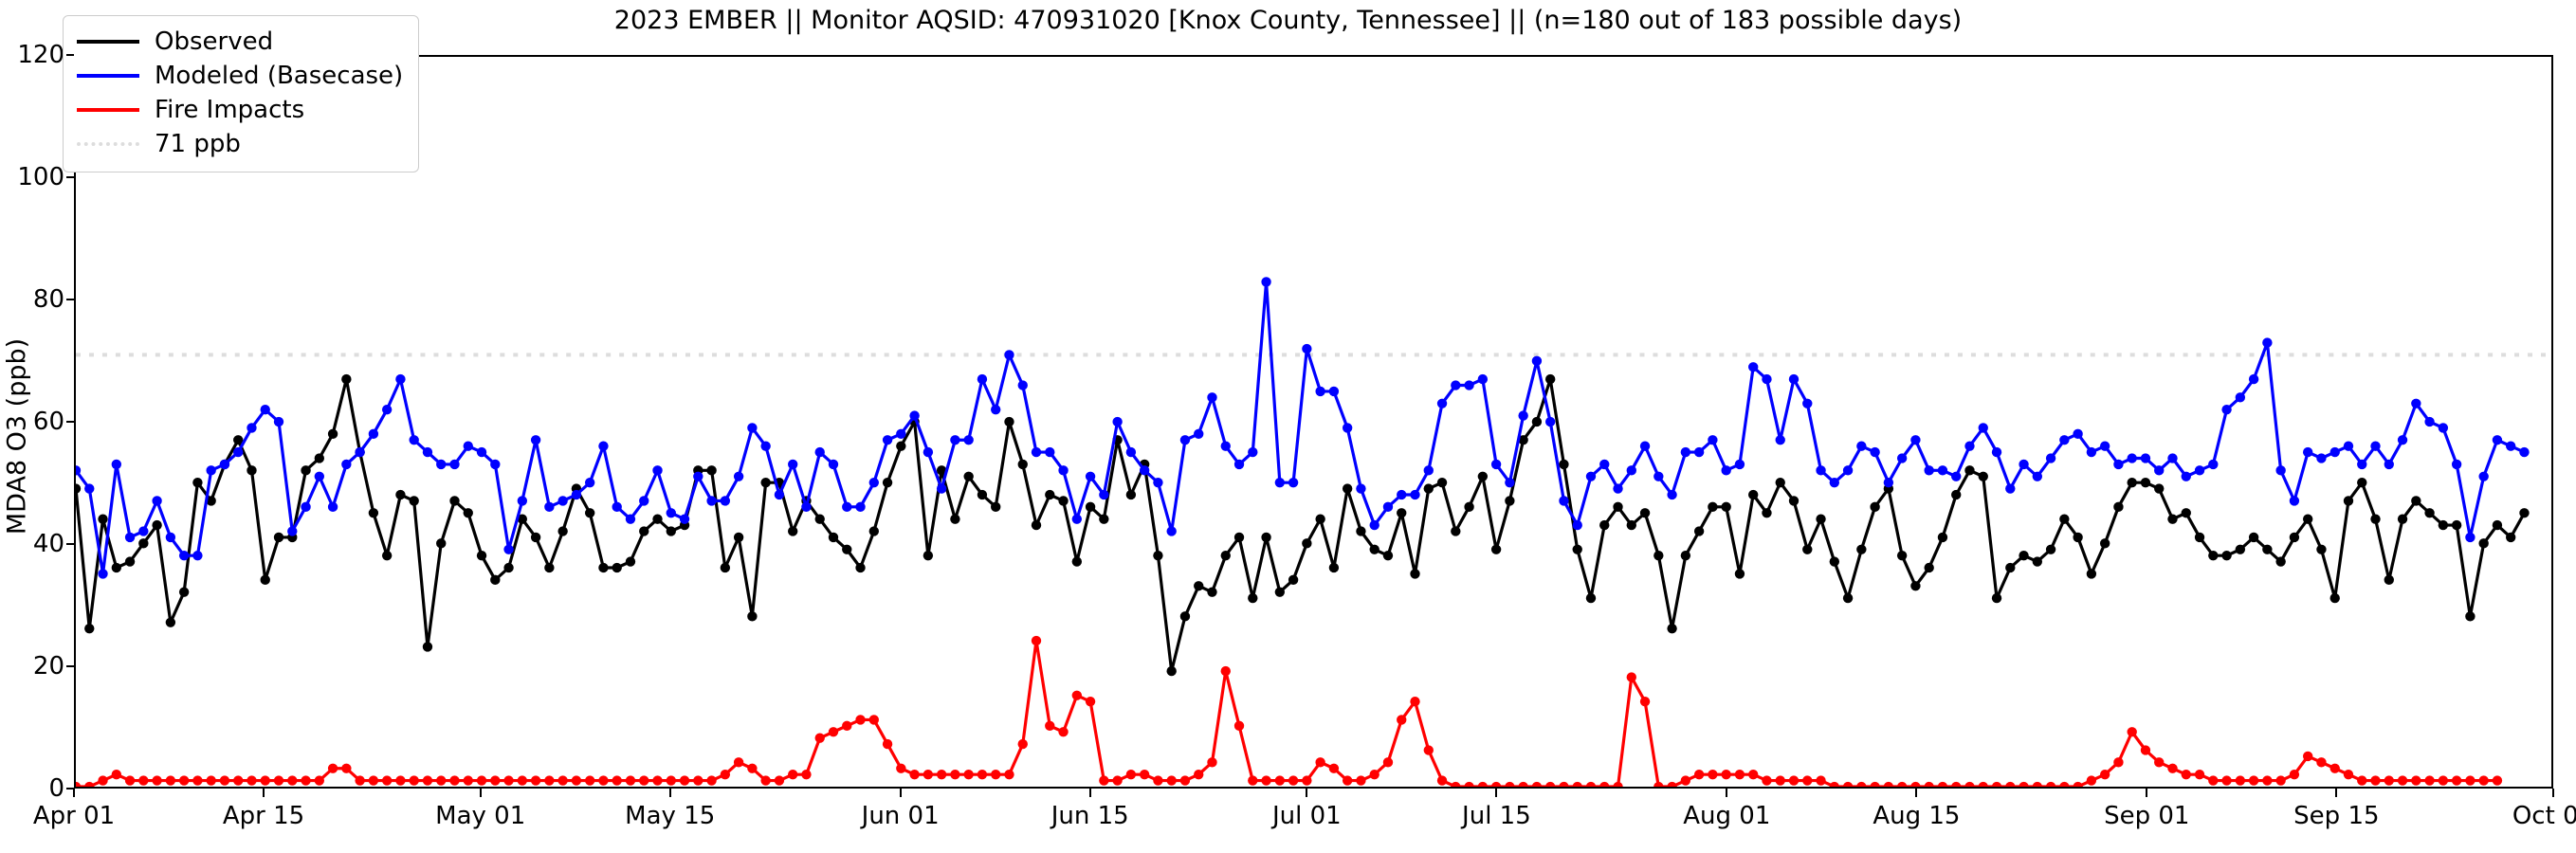  I want to click on x-tick-label: Oct 01, so click(2544, 816).